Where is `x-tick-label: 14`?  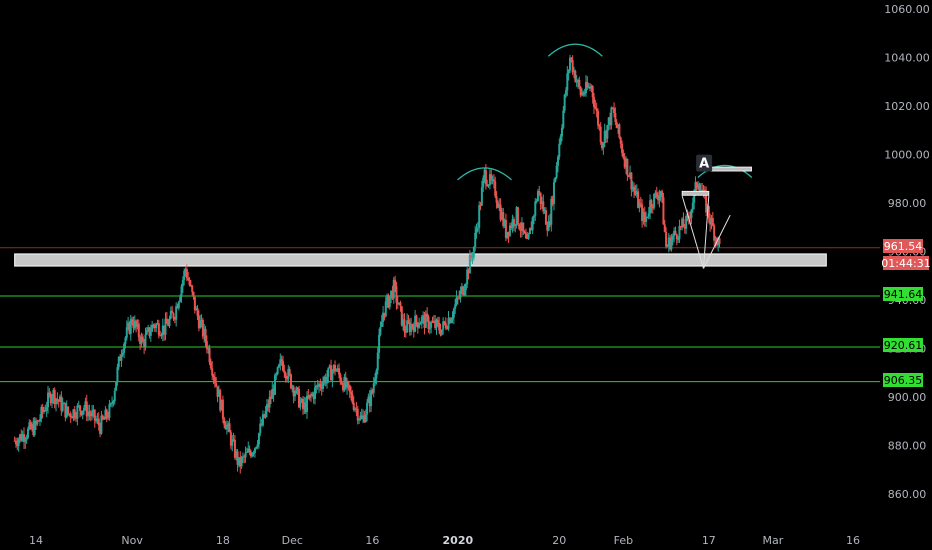
x-tick-label: 14 is located at coordinates (36, 540).